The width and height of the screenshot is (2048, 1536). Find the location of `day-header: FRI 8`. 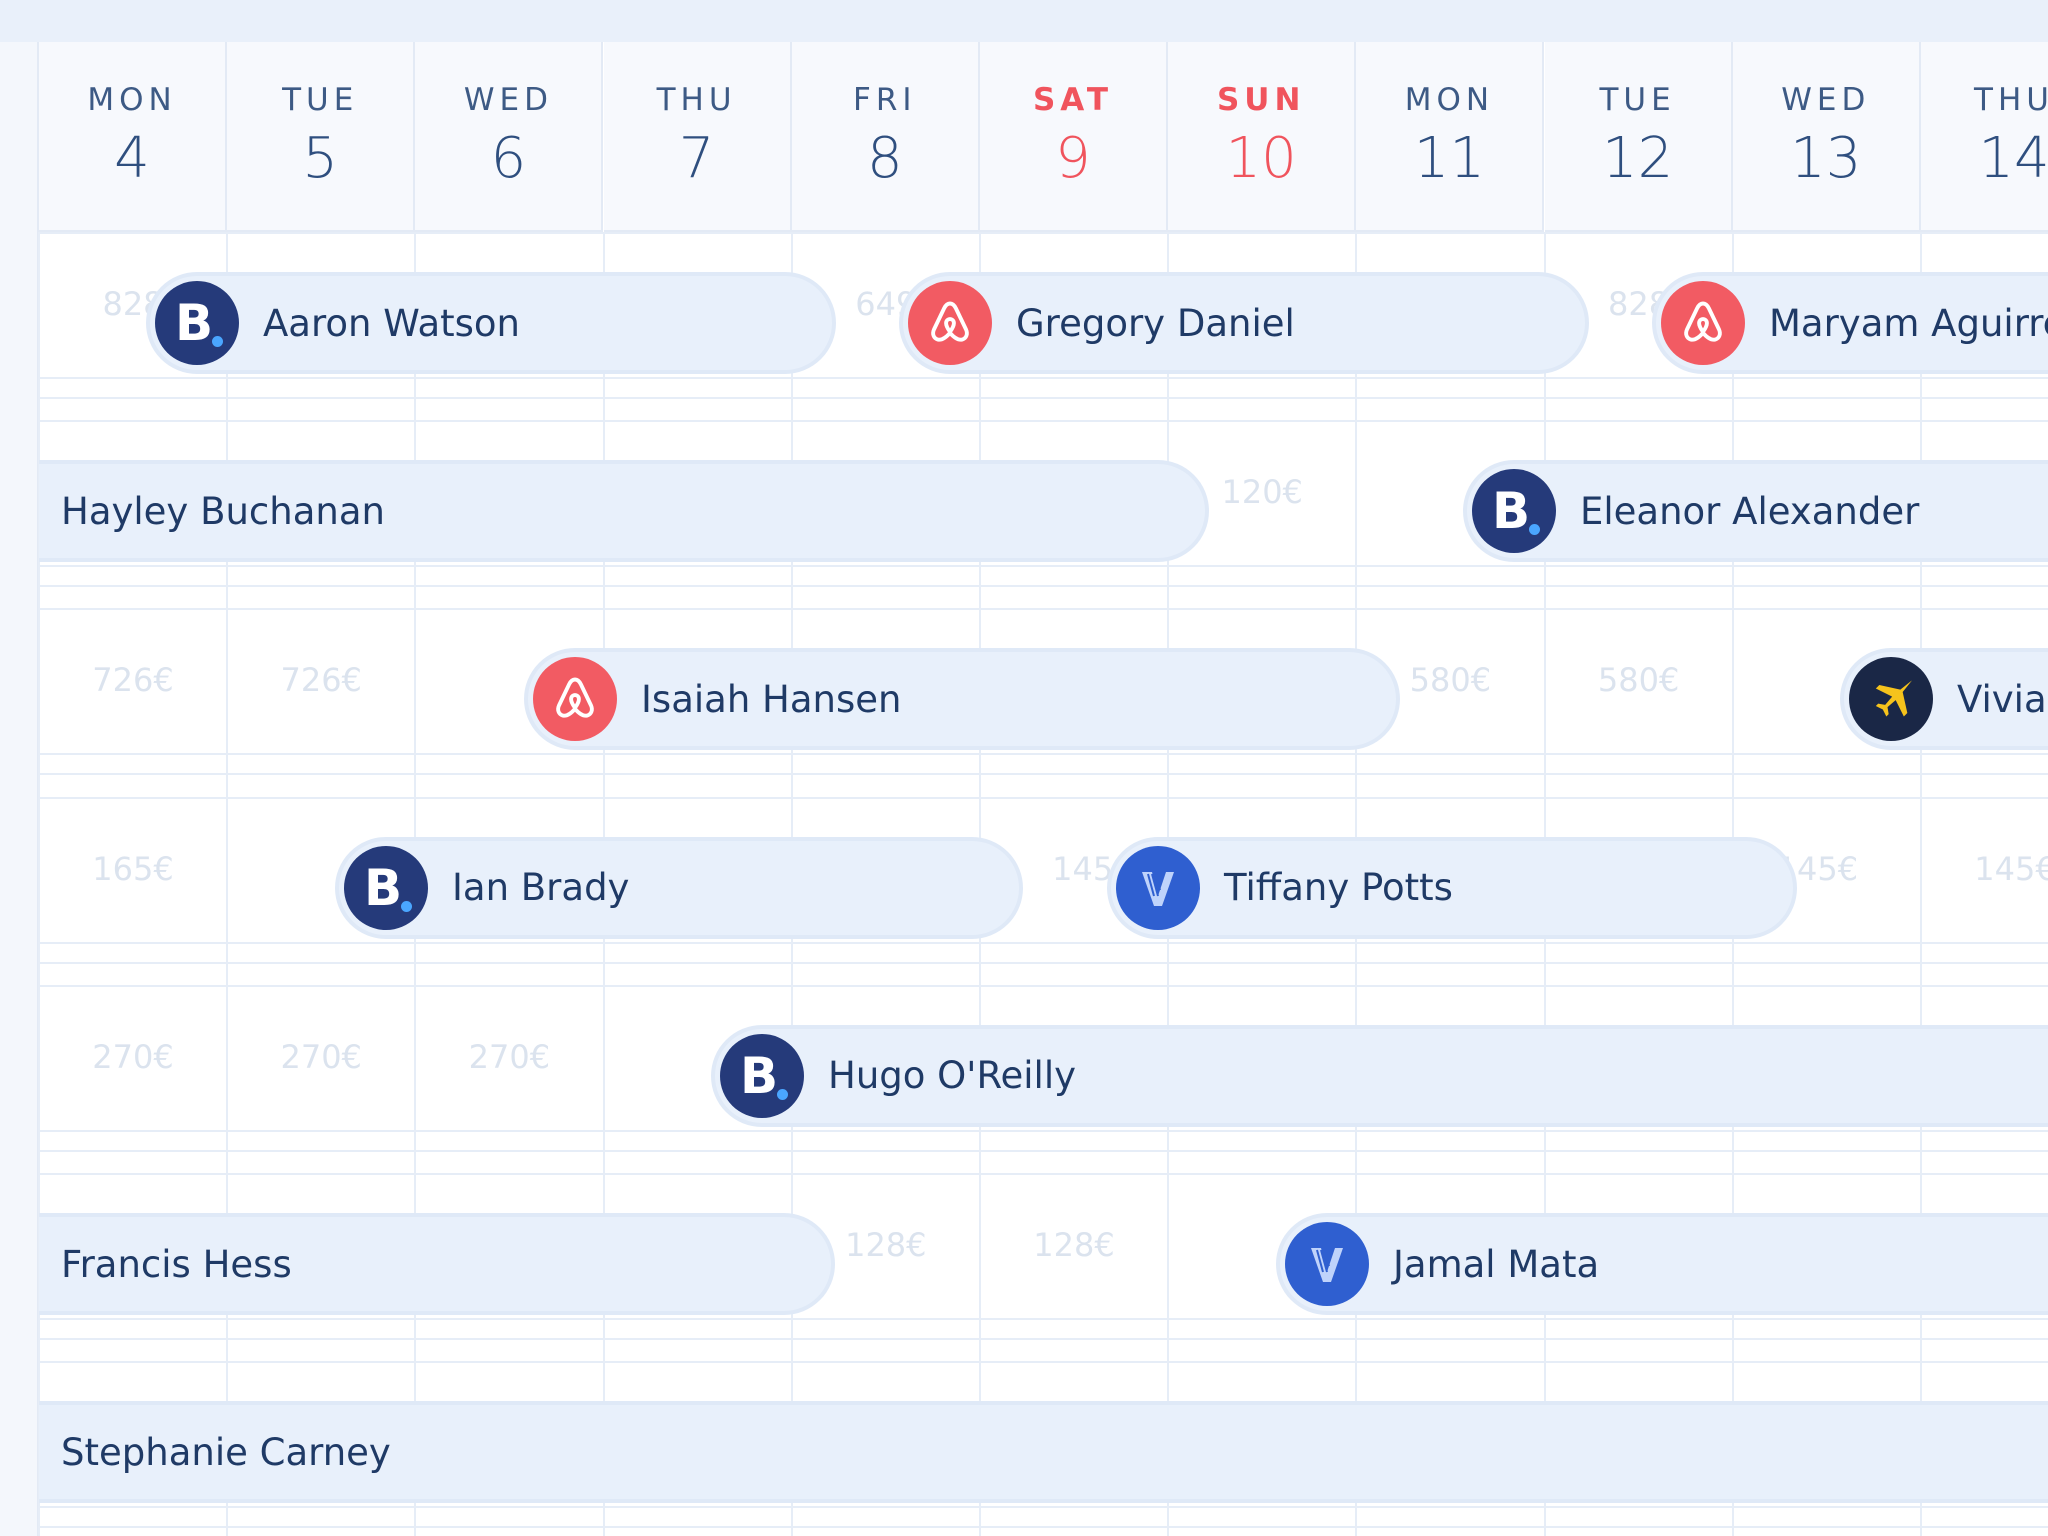

day-header: FRI 8 is located at coordinates (885, 137).